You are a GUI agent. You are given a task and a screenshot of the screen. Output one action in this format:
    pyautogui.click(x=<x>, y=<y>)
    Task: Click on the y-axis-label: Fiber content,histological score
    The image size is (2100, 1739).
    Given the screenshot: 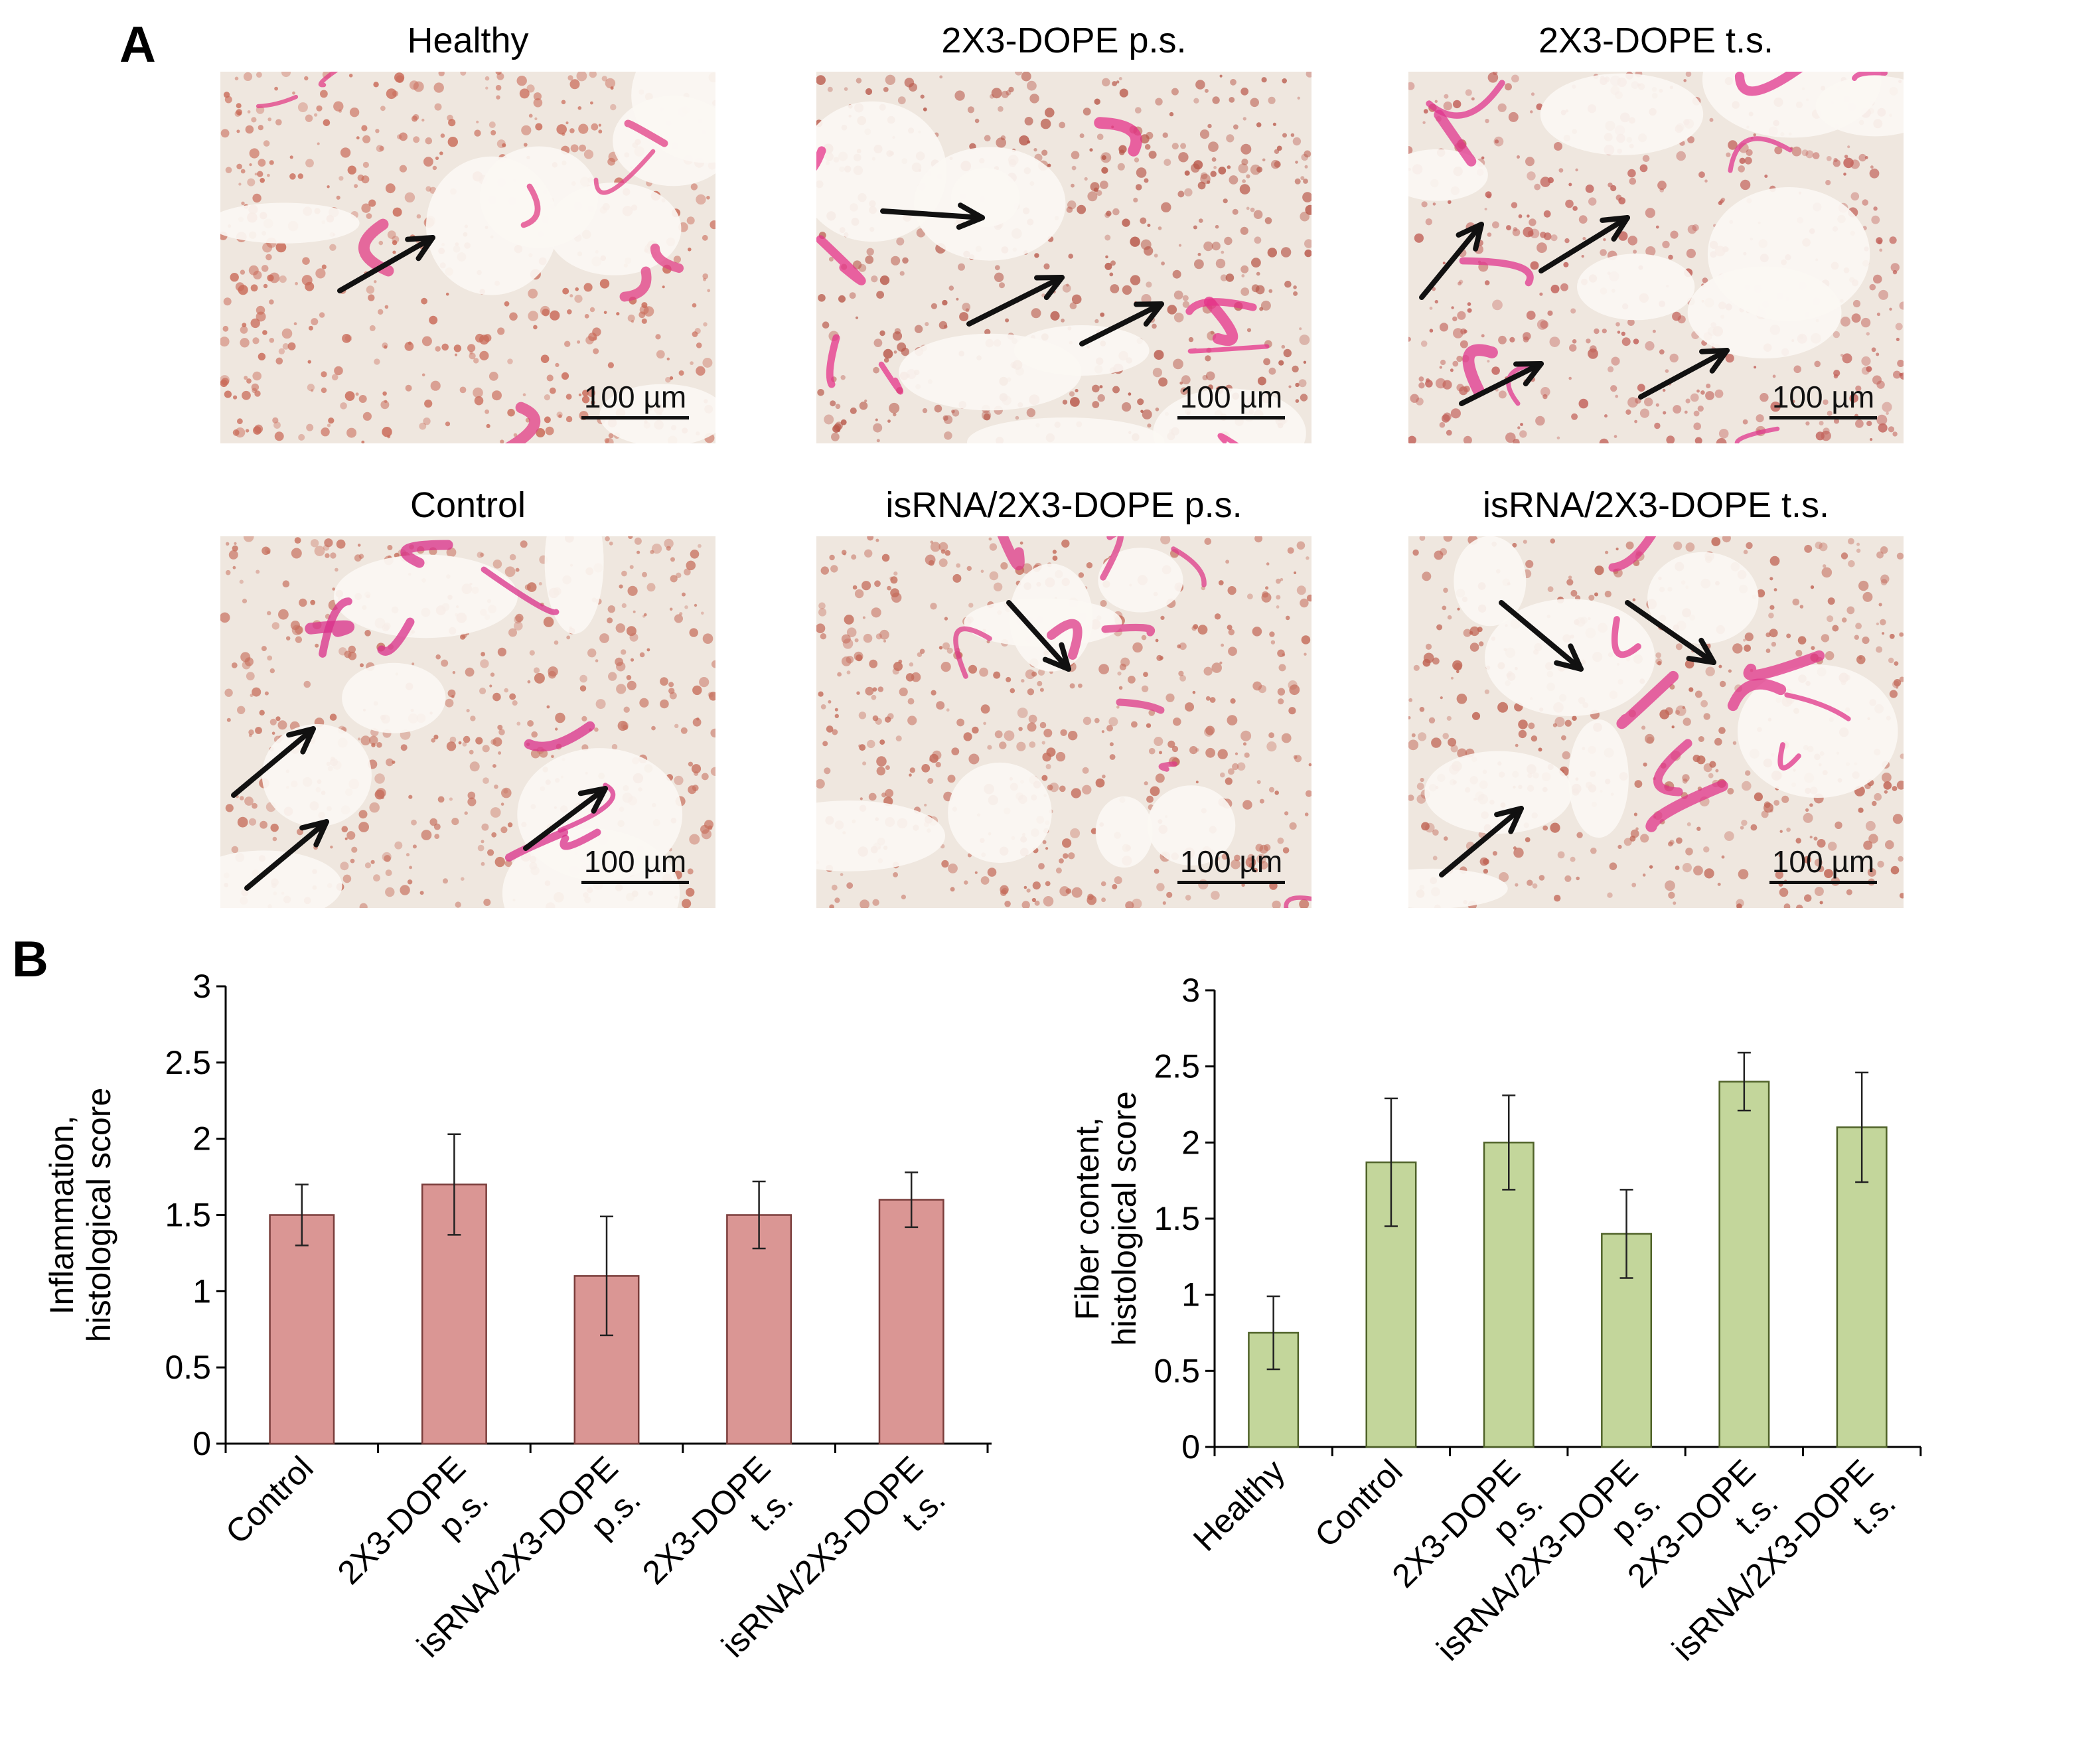 What is the action you would take?
    pyautogui.click(x=1106, y=1218)
    